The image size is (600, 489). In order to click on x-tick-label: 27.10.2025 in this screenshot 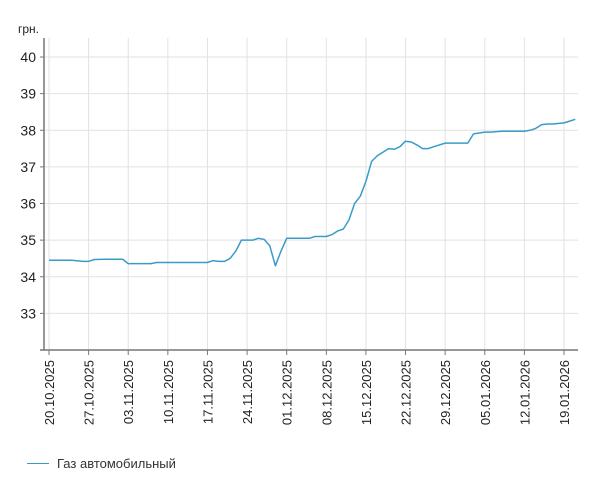, I will do `click(89, 392)`.